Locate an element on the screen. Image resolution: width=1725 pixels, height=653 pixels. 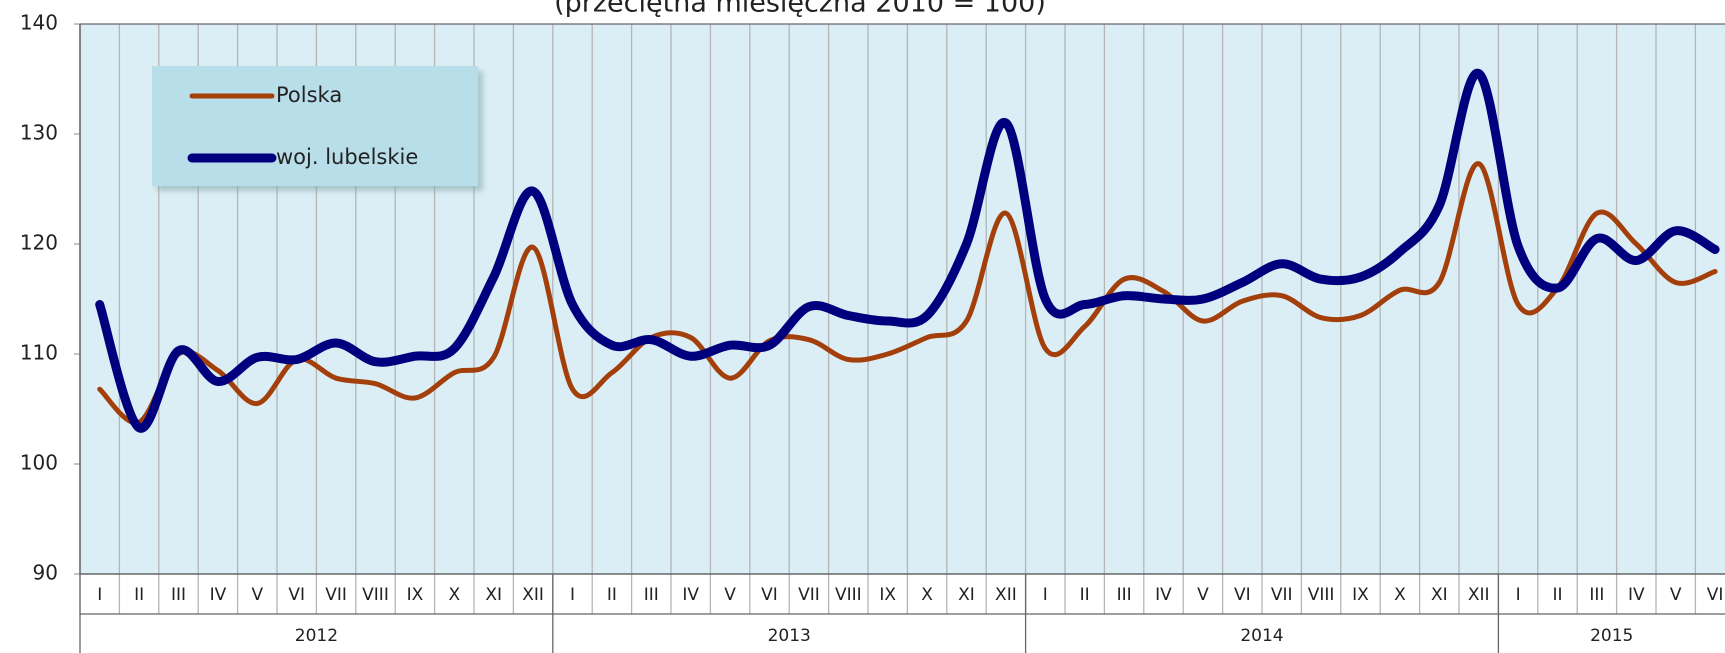
y-tick-label: 90 is located at coordinates (45, 573).